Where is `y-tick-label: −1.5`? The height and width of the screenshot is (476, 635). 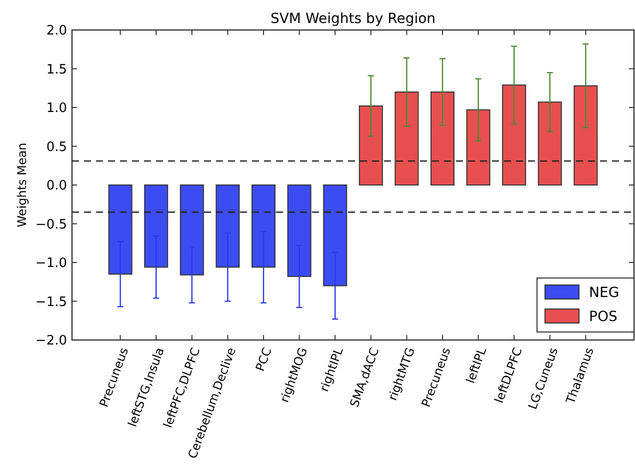
y-tick-label: −1.5 is located at coordinates (51, 302).